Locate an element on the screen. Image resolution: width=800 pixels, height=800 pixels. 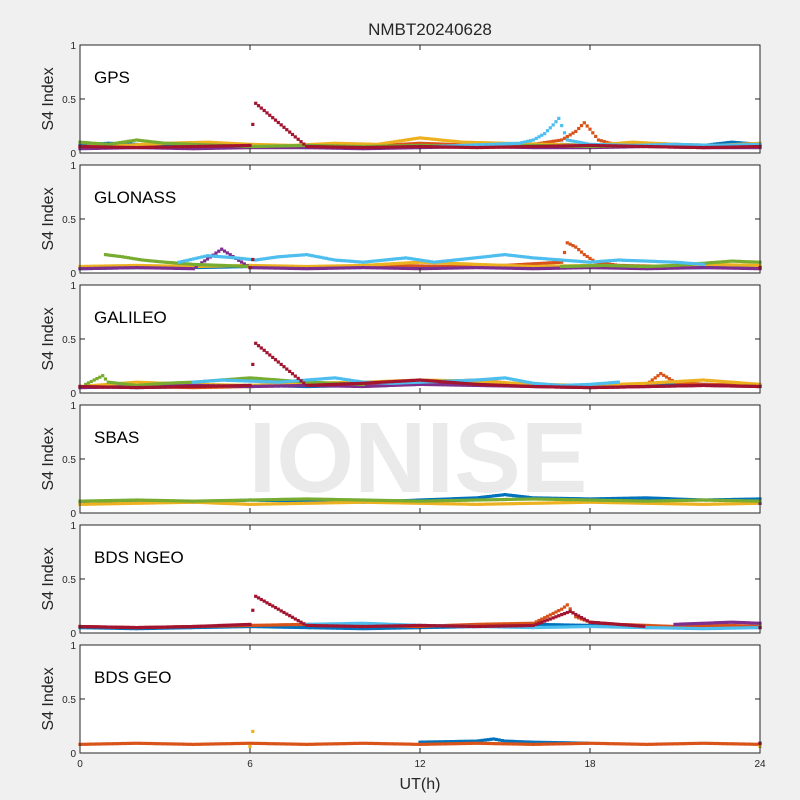
data-series is located at coordinates (420, 365).